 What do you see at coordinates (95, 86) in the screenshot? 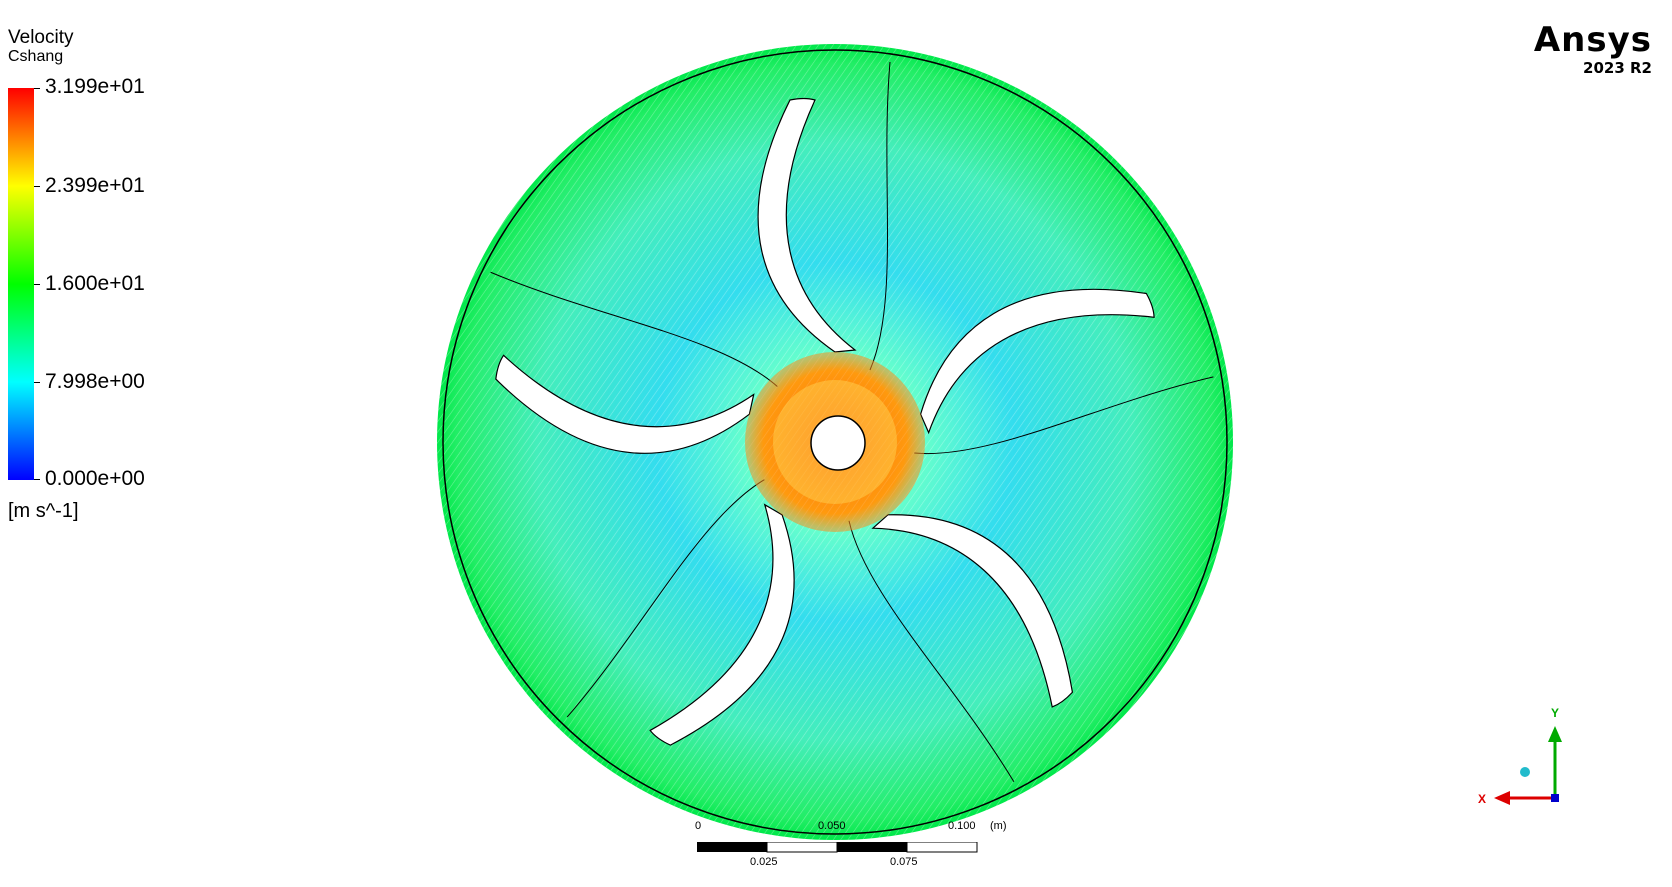
I see `legend-tick-max: 3.199e+01` at bounding box center [95, 86].